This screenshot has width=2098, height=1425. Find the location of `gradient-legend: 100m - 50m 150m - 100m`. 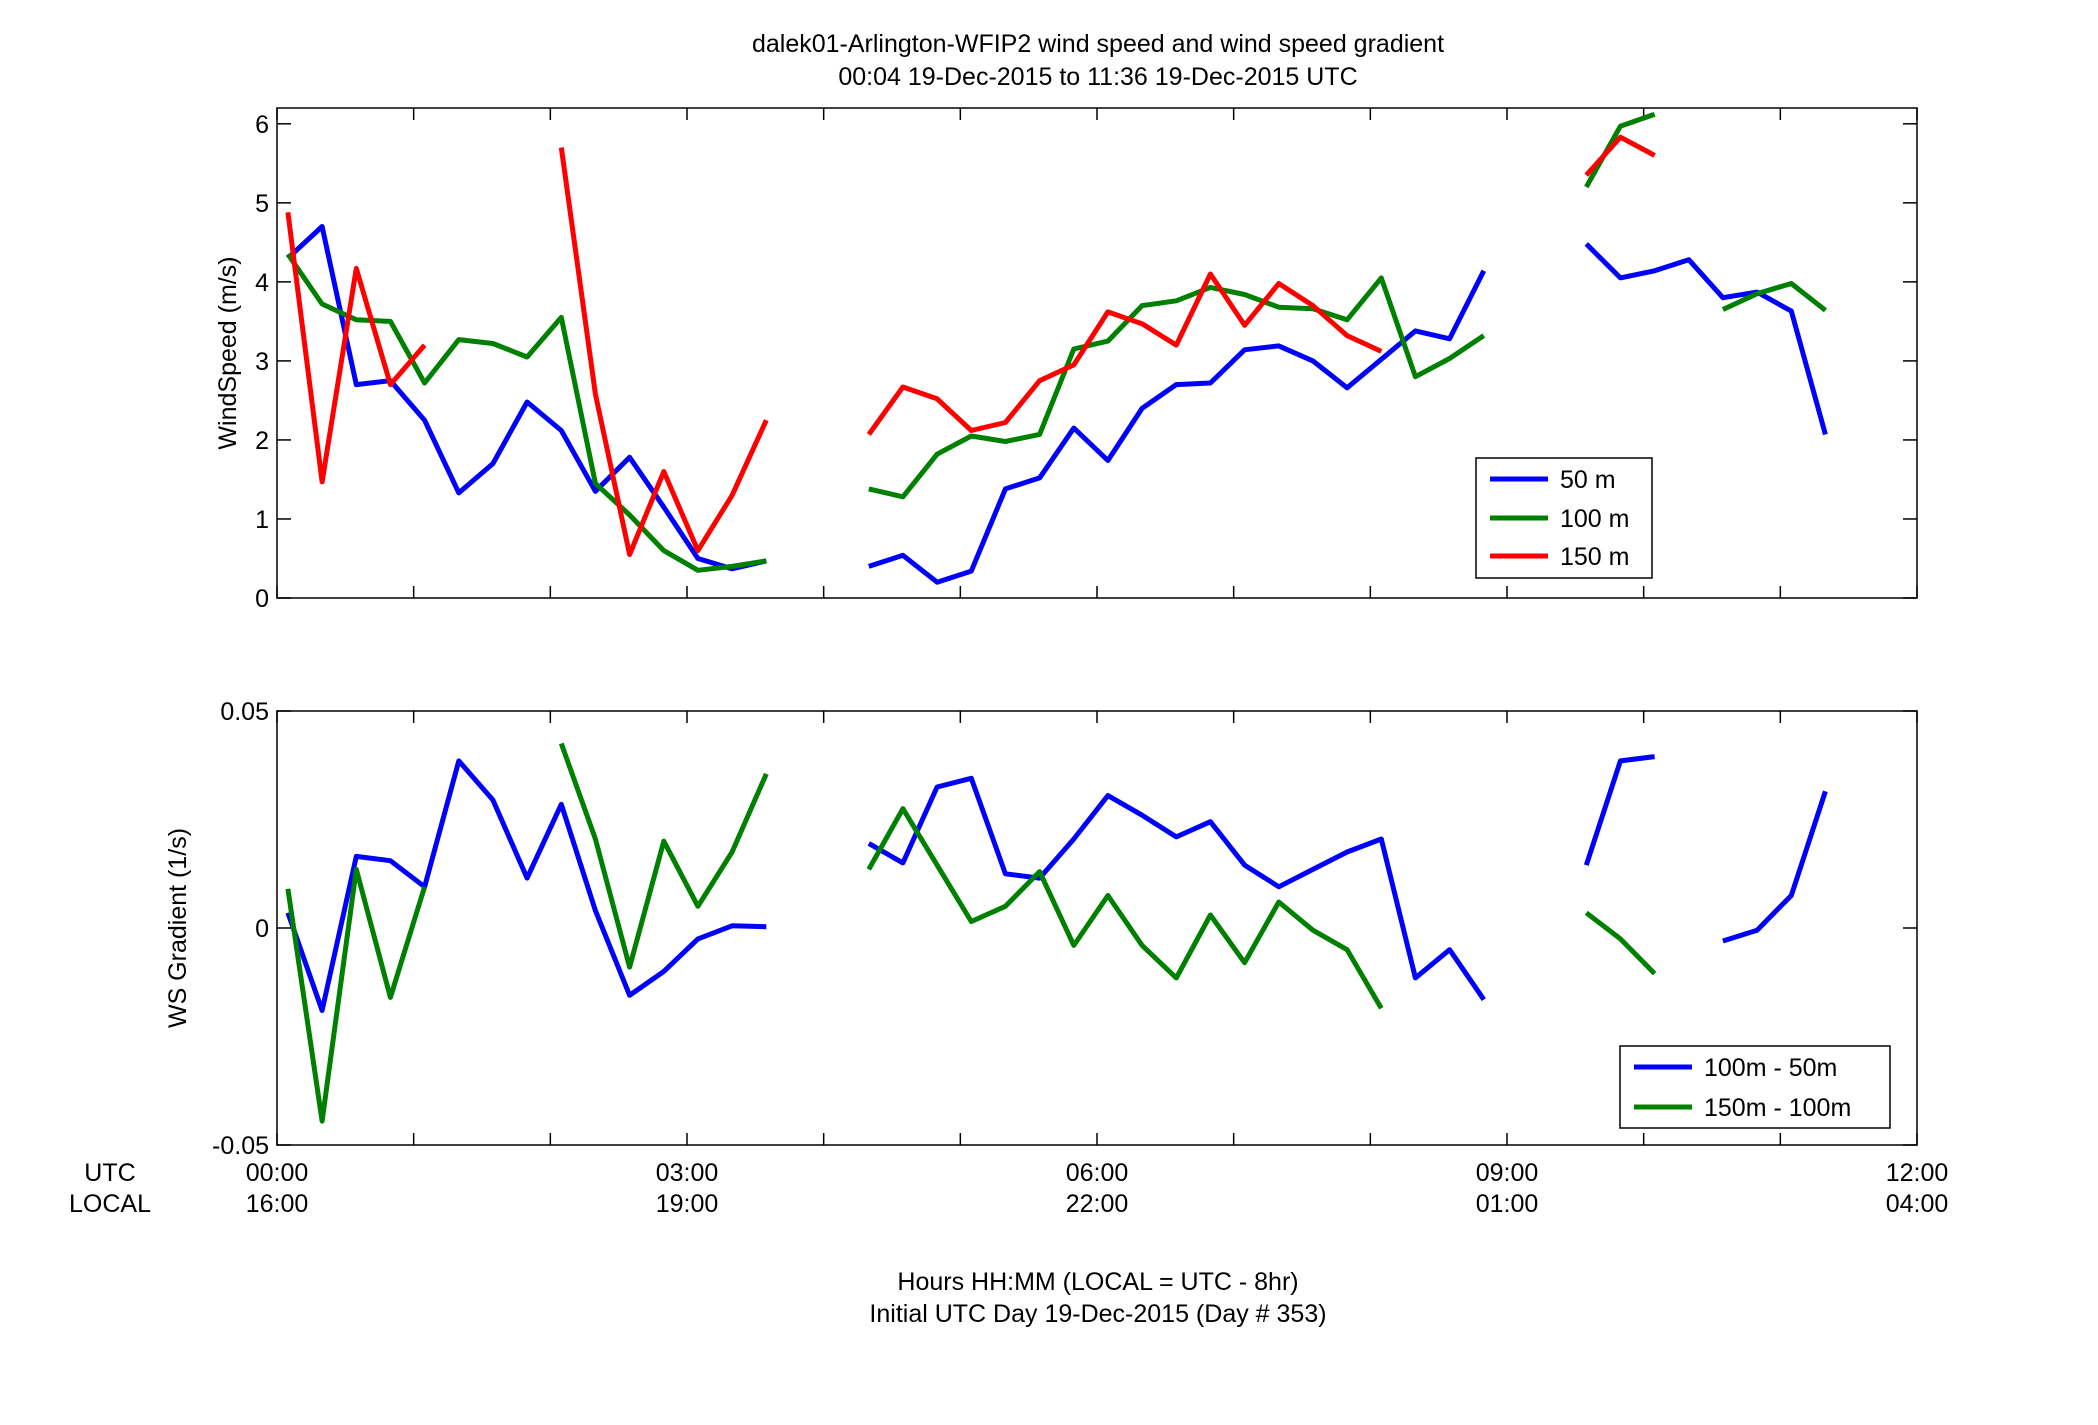

gradient-legend: 100m - 50m 150m - 100m is located at coordinates (1755, 1087).